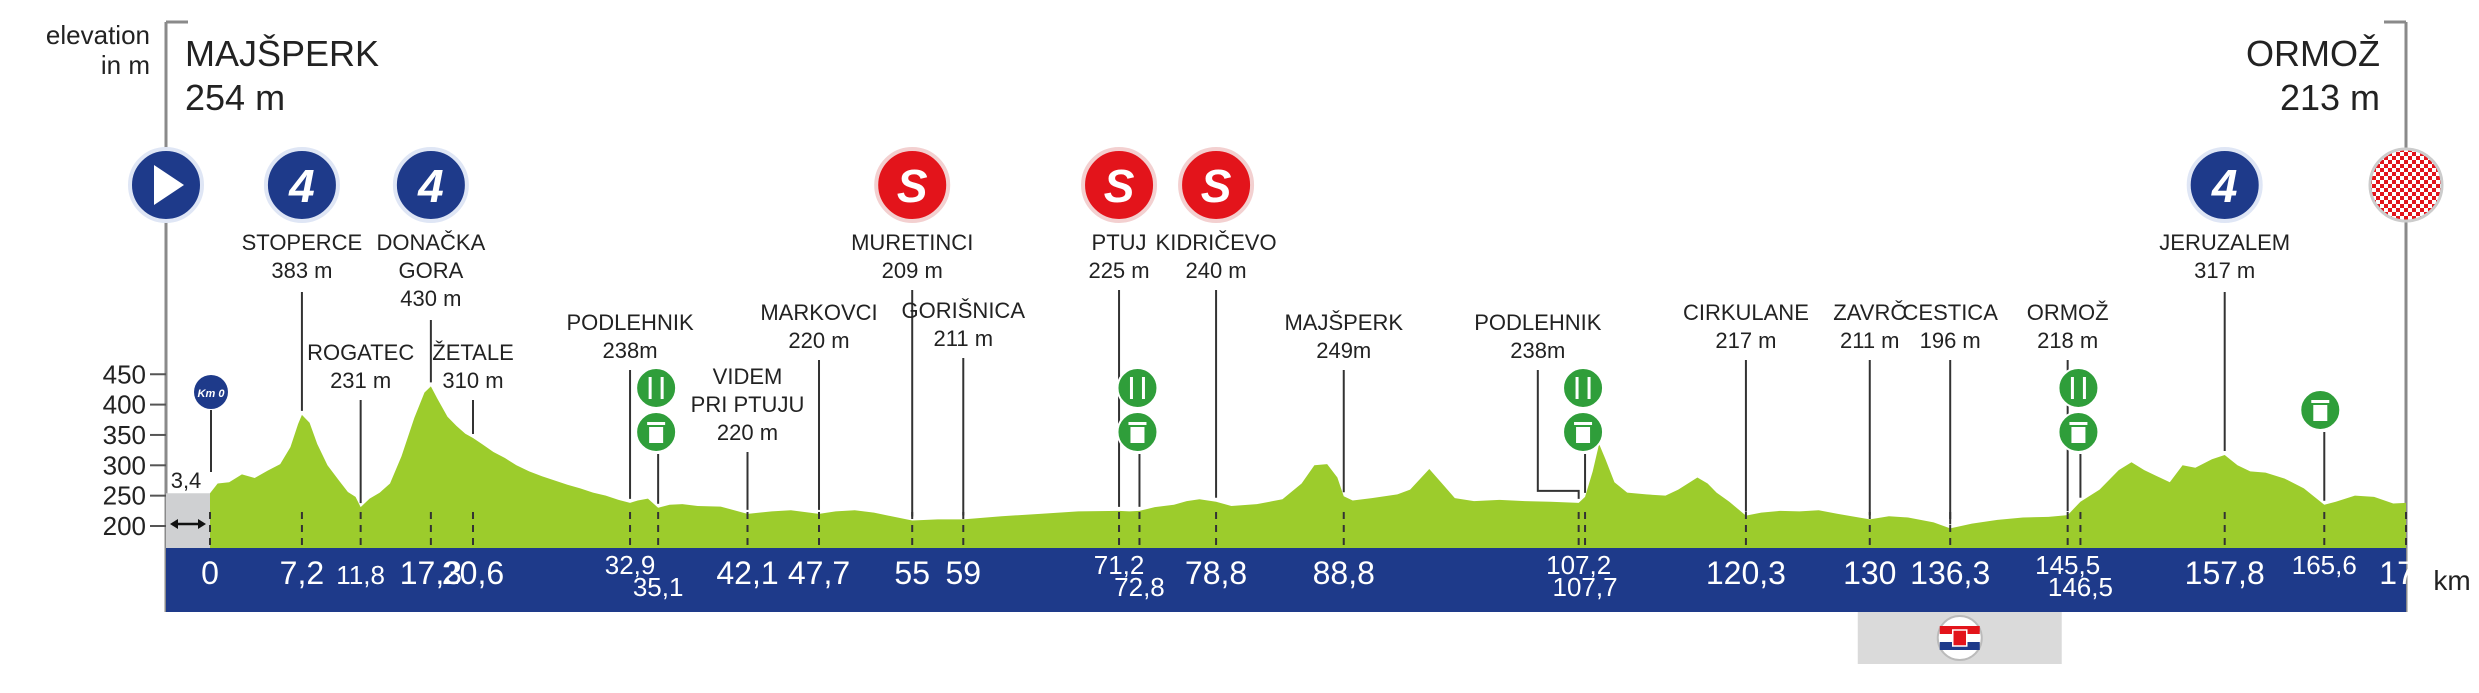  I want to click on y-axis-label: elevation in m, so click(98, 50).